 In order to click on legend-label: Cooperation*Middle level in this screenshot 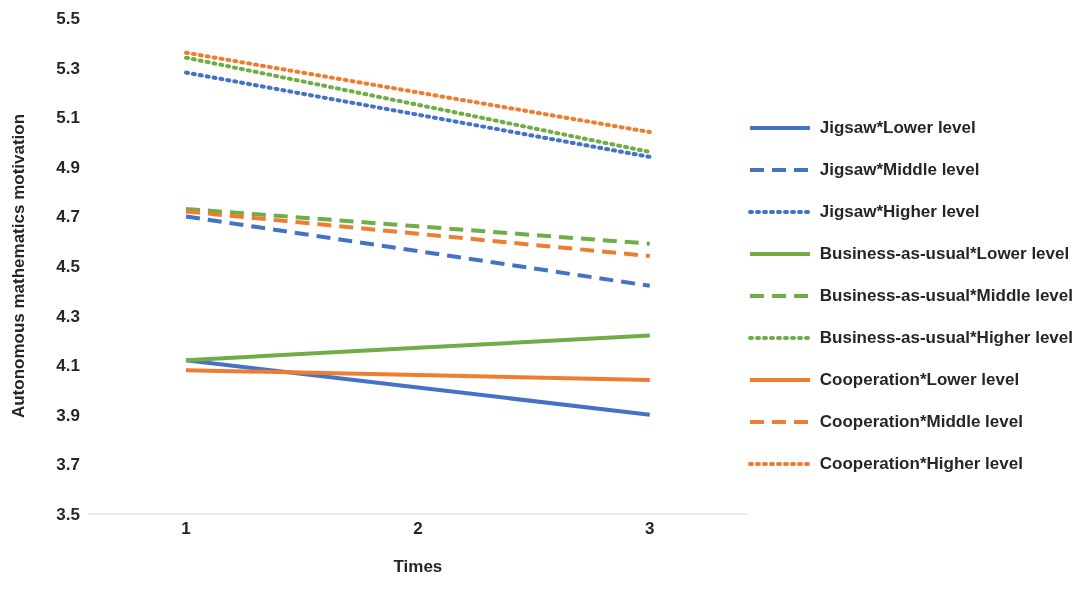, I will do `click(921, 422)`.